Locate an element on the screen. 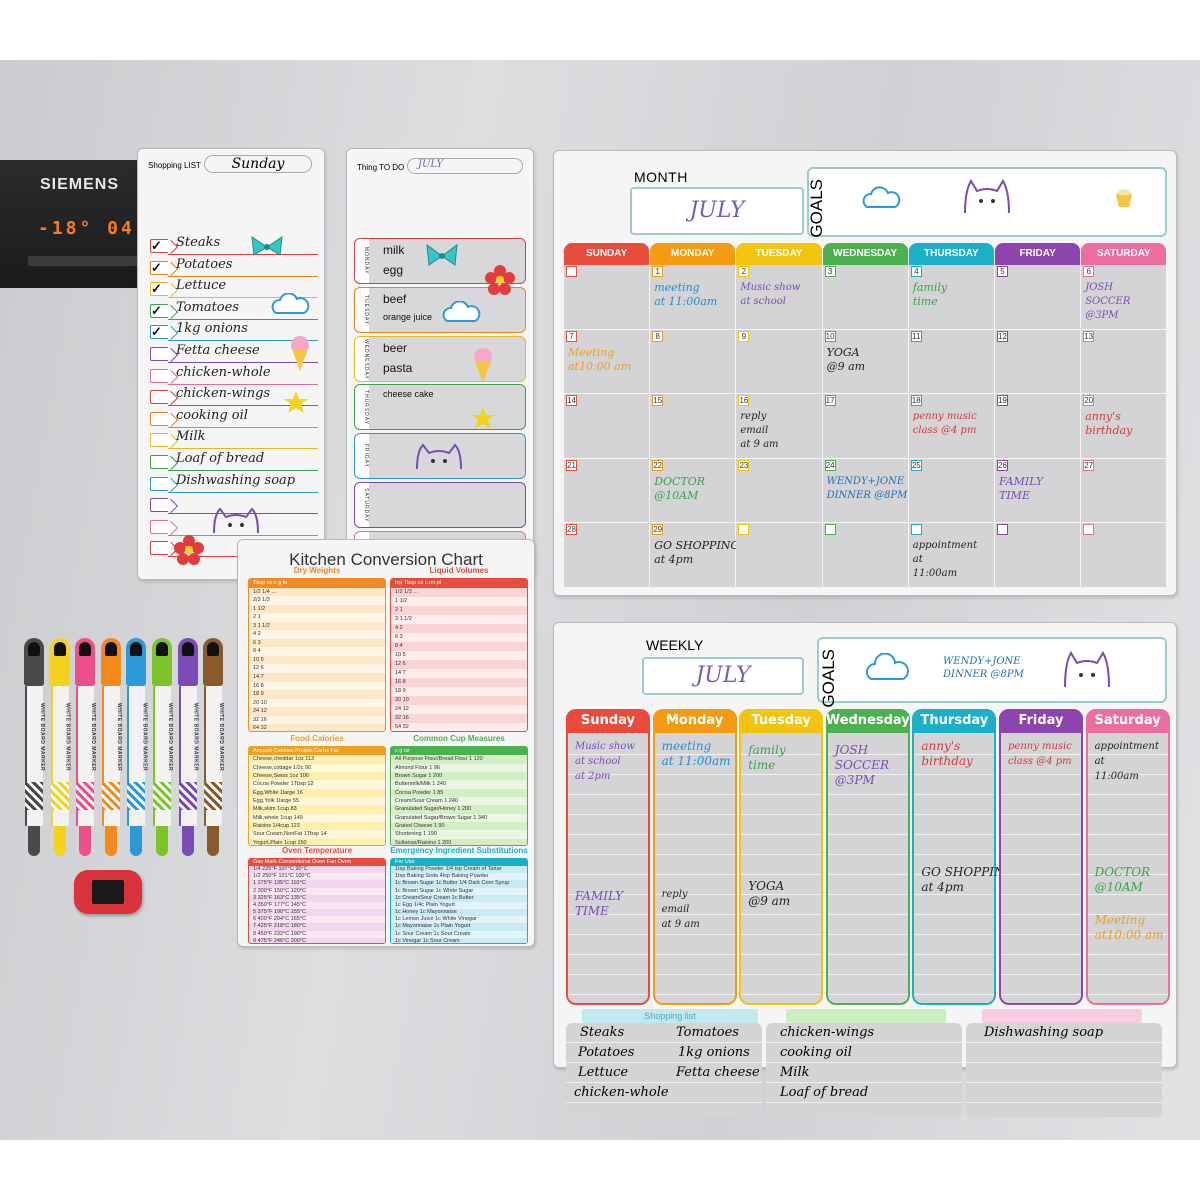 The image size is (1200, 1200). calendar-note: YOGA @9 am is located at coordinates (846, 359).